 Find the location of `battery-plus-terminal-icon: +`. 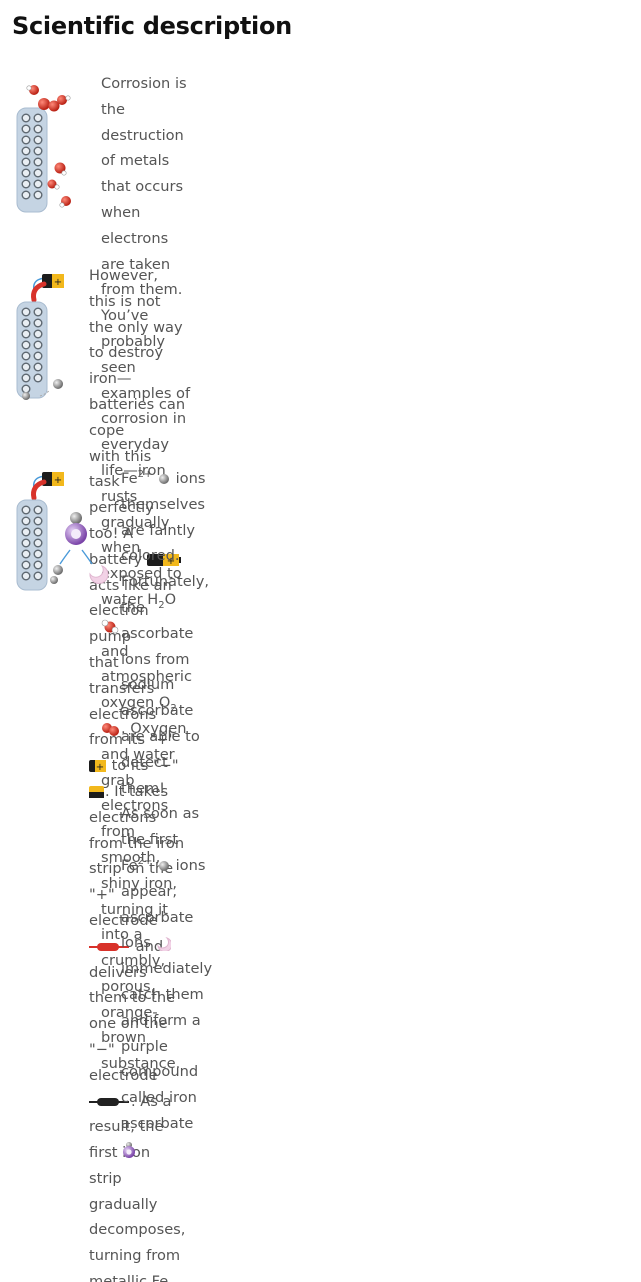

battery-plus-terminal-icon: + is located at coordinates (97, 766).